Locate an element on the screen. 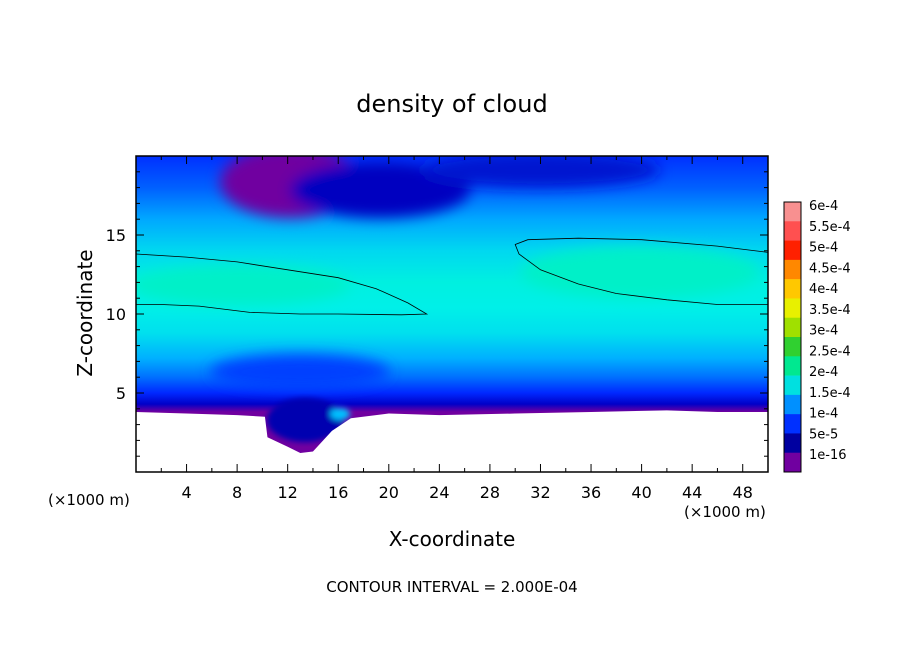  colorbar-label: 4e-4 is located at coordinates (823, 289).